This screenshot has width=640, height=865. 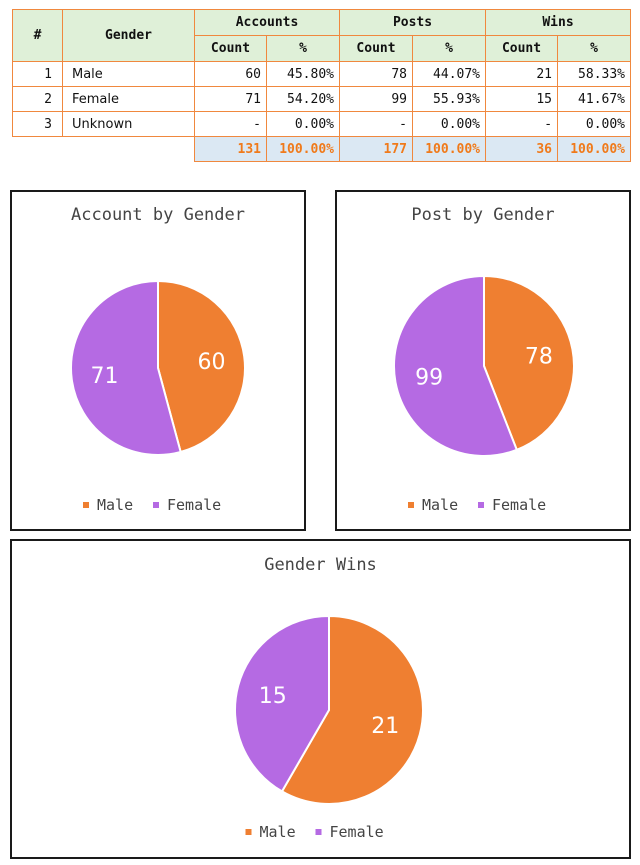 What do you see at coordinates (158, 215) in the screenshot?
I see `chart-title: Account by Gender` at bounding box center [158, 215].